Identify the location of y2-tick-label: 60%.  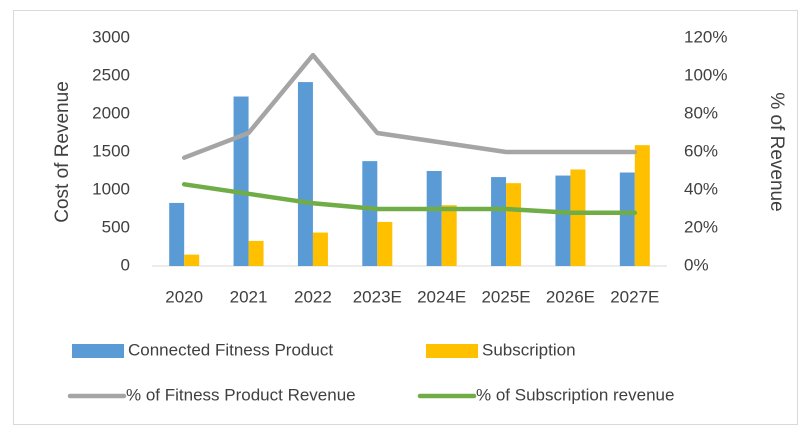
(701, 150).